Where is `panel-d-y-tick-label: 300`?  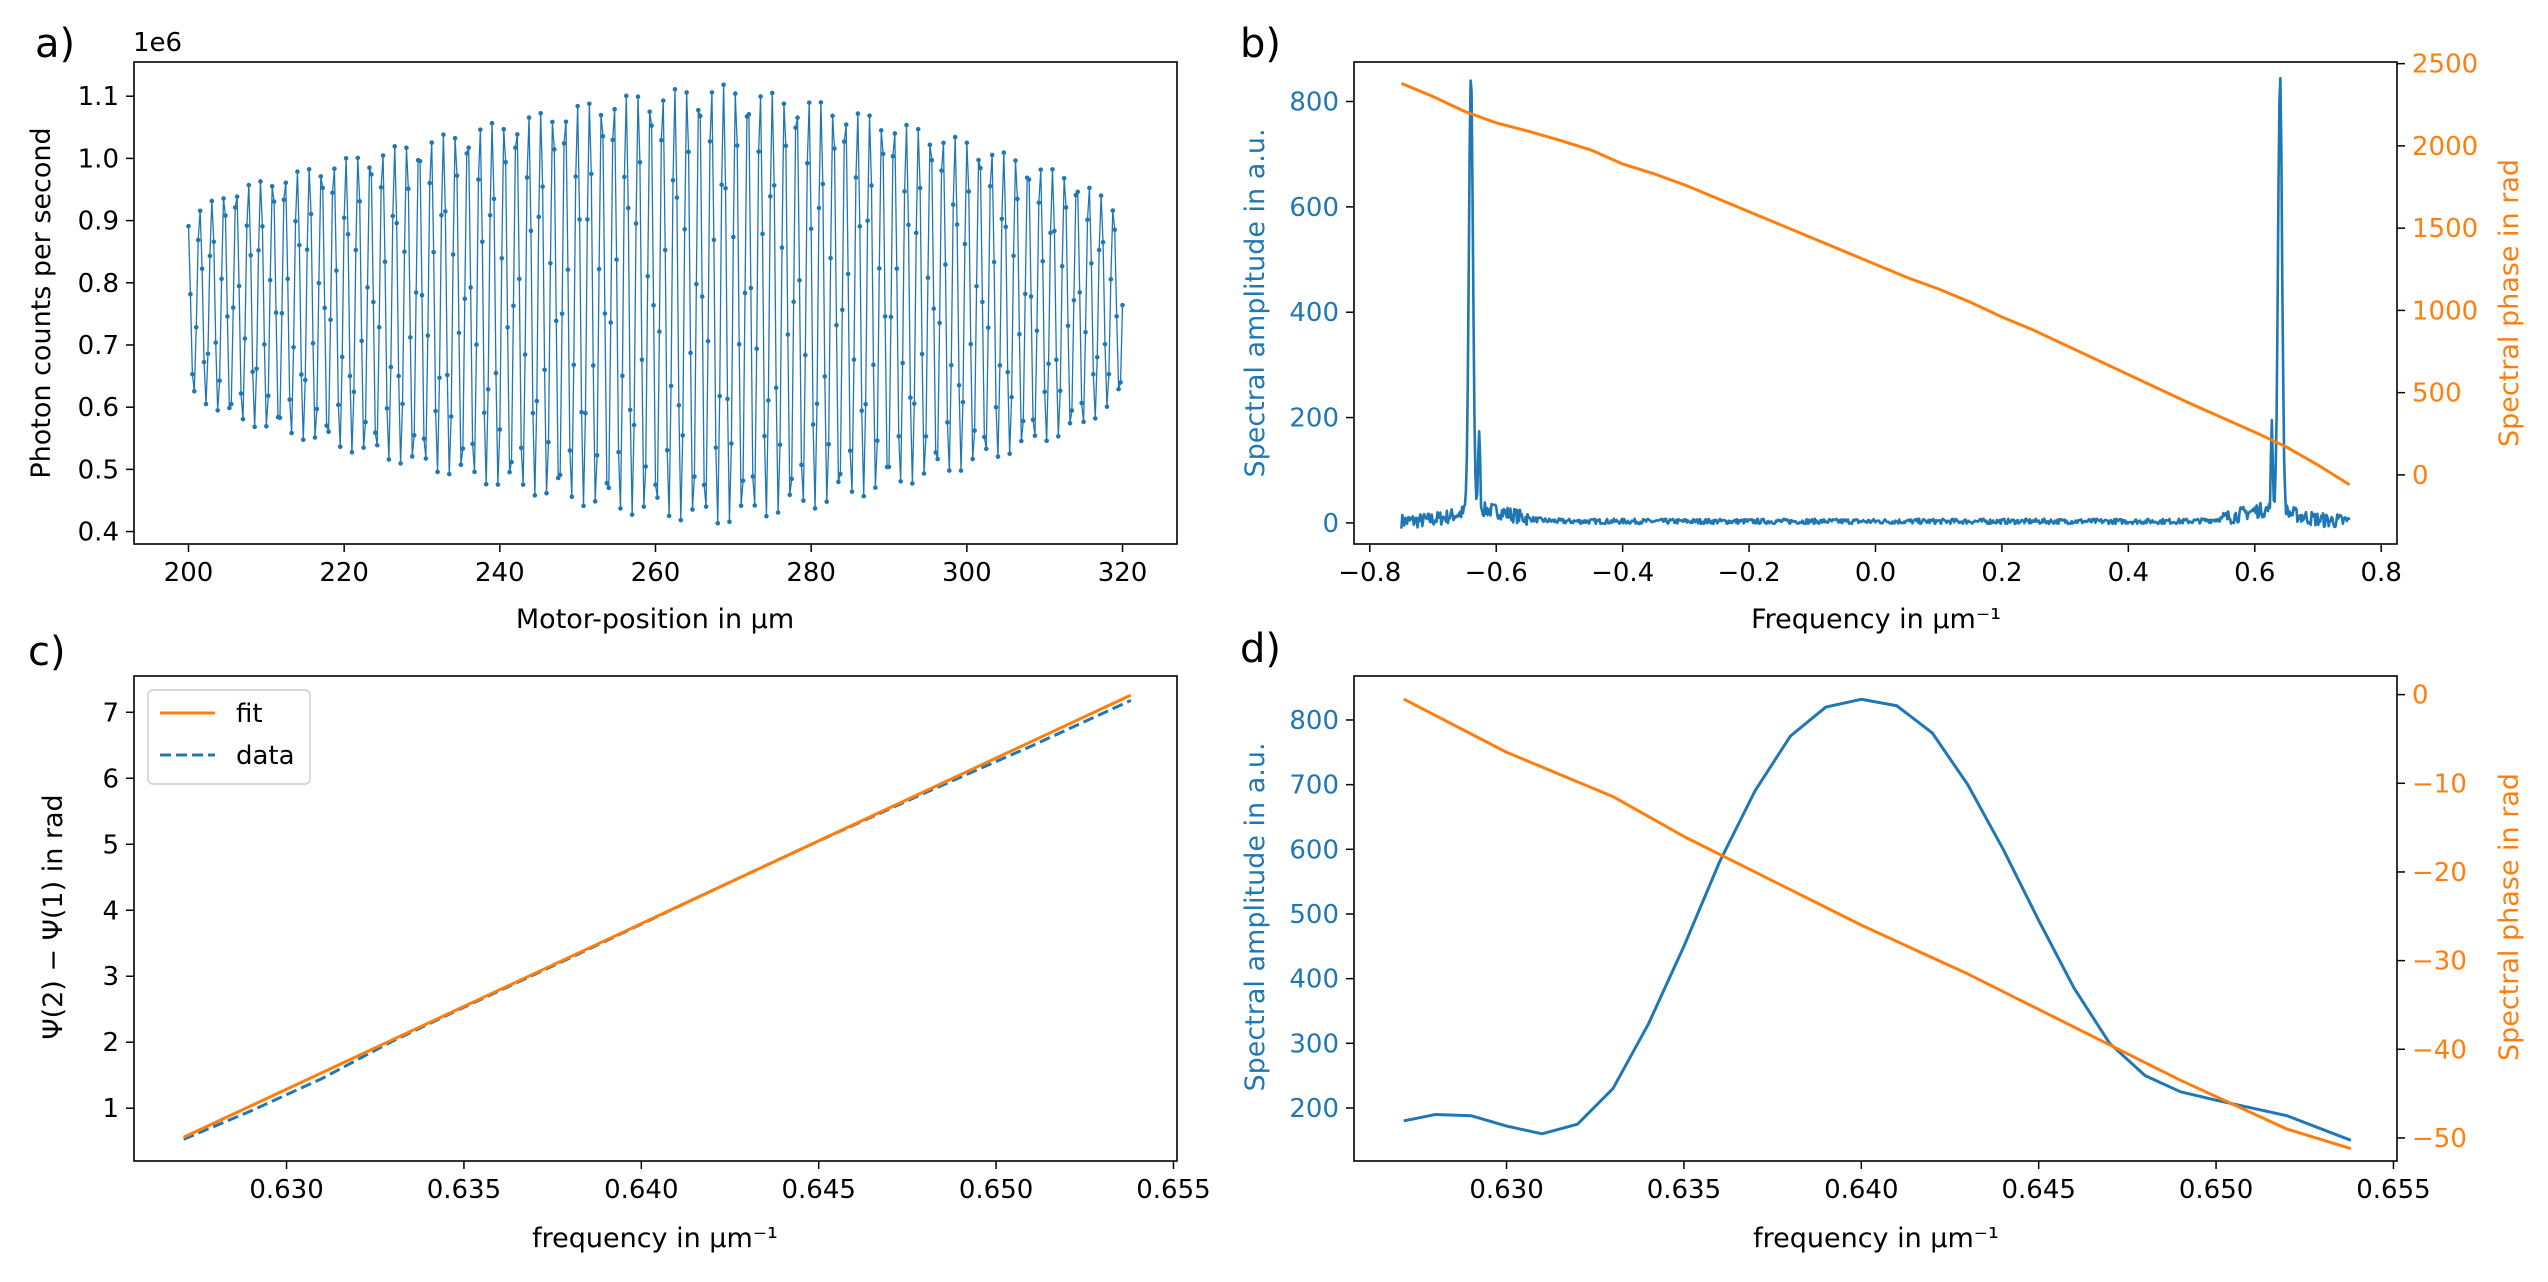
panel-d-y-tick-label: 300 is located at coordinates (1314, 1044).